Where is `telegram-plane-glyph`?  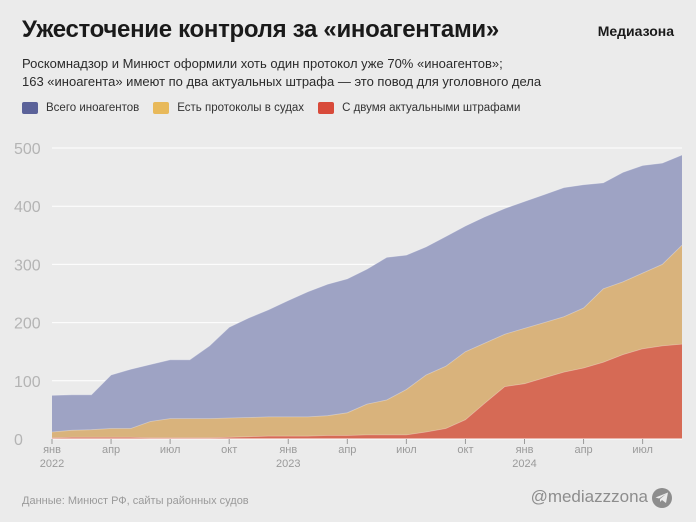
telegram-plane-glyph is located at coordinates (661, 497).